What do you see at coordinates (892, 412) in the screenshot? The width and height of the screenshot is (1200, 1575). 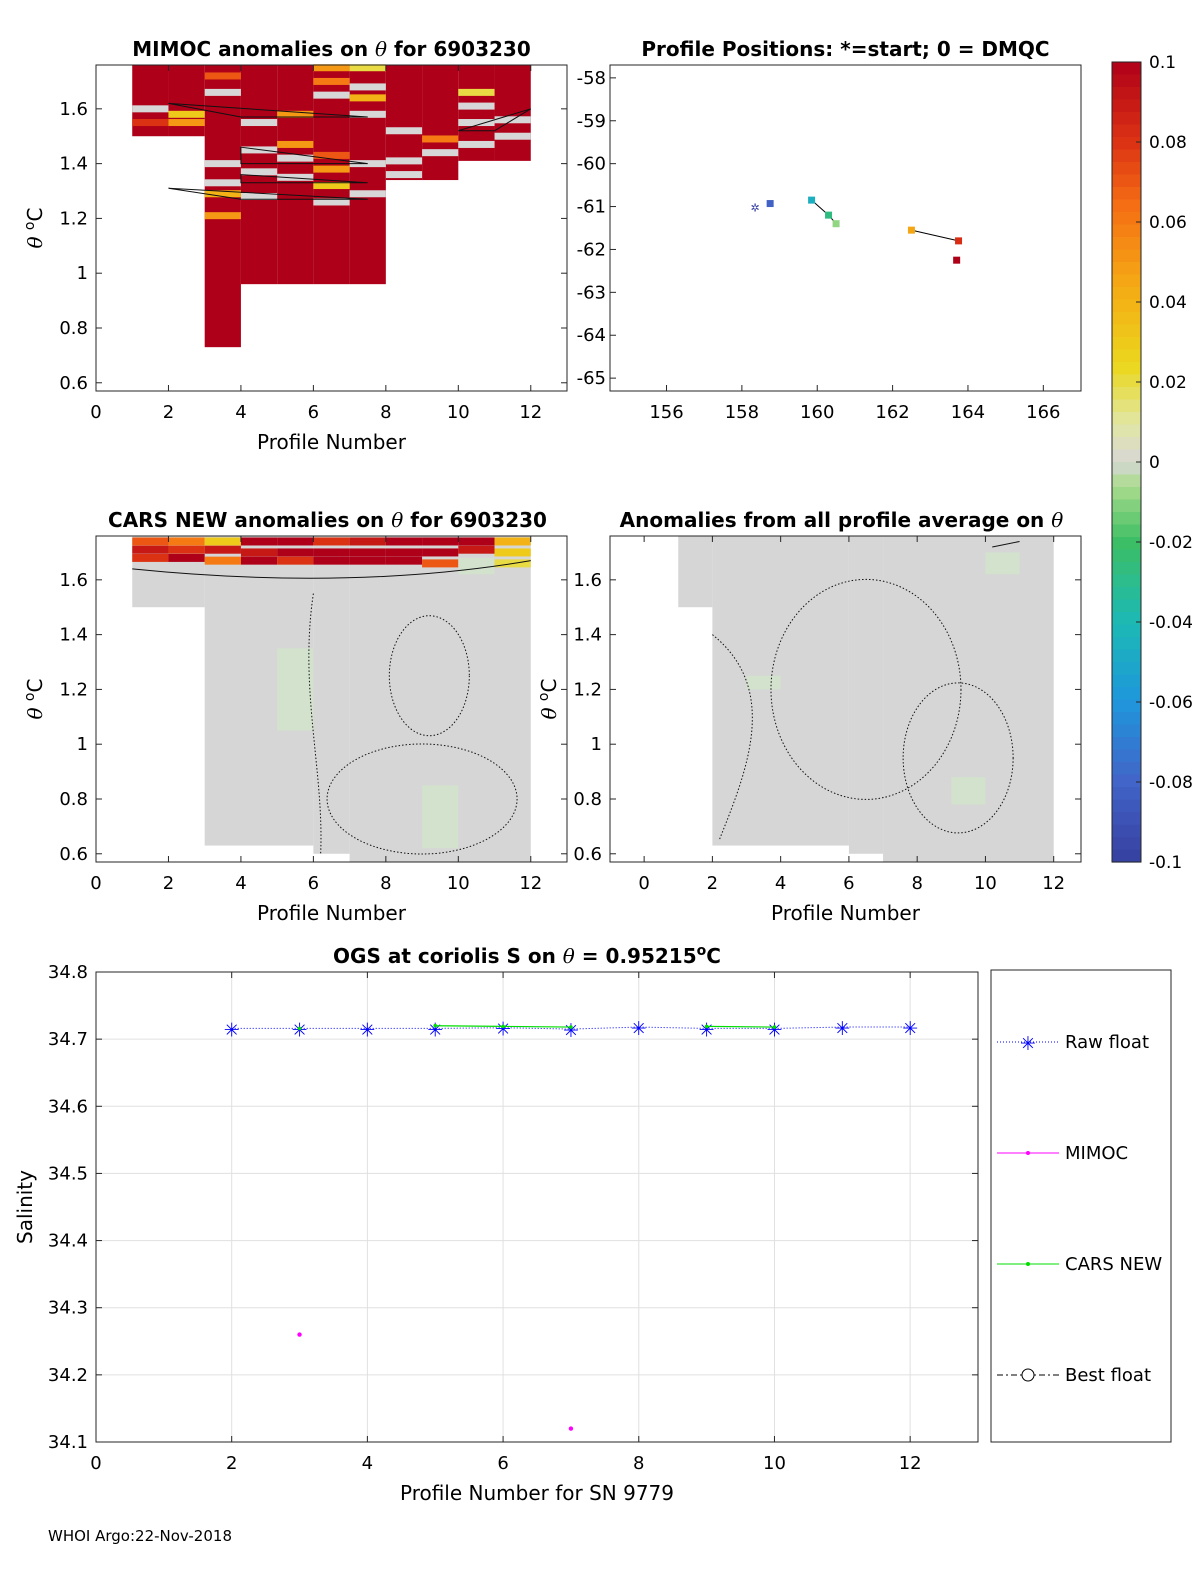 I see `positions-xtick-label: 162` at bounding box center [892, 412].